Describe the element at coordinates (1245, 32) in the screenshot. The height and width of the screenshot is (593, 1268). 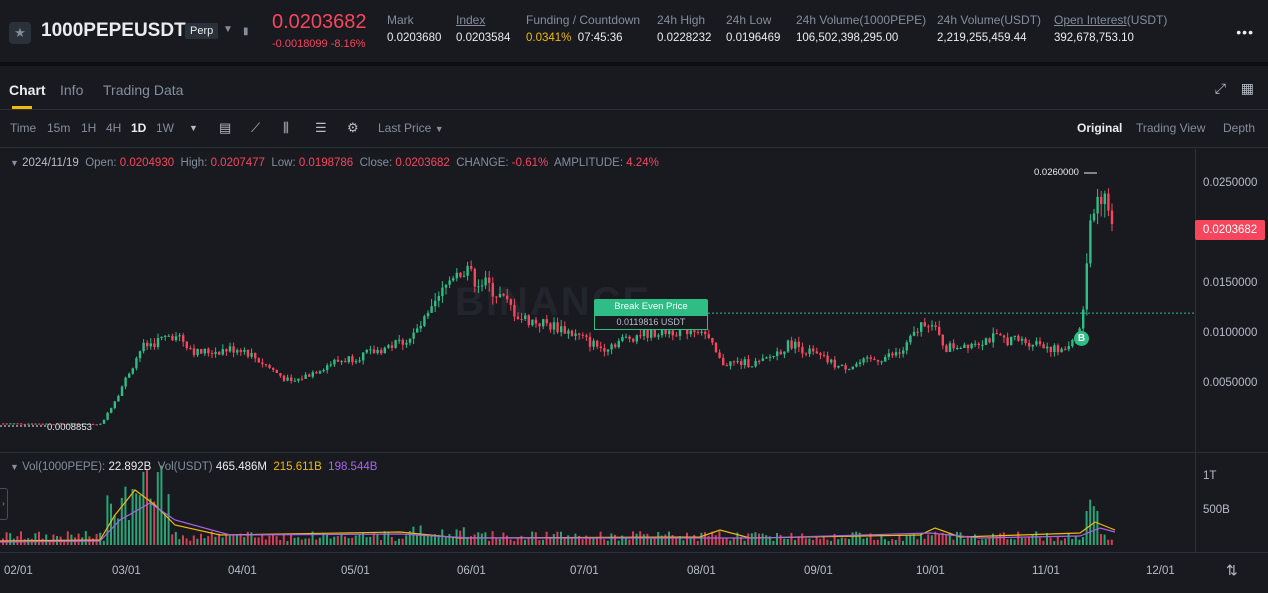
I see `more-options-icon: •••` at that location.